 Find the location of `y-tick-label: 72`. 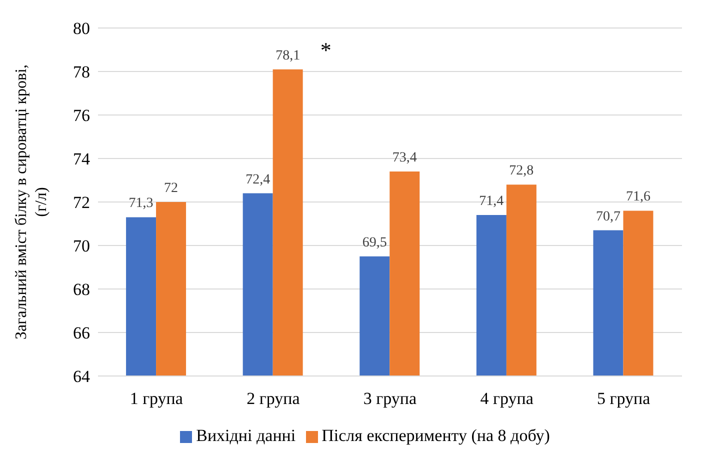

y-tick-label: 72 is located at coordinates (81, 202).